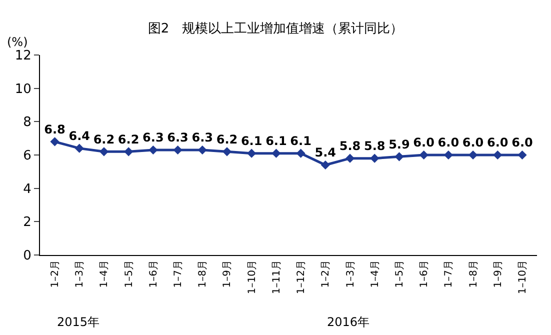 The image size is (551, 335). I want to click on data-label: 6.8, so click(55, 129).